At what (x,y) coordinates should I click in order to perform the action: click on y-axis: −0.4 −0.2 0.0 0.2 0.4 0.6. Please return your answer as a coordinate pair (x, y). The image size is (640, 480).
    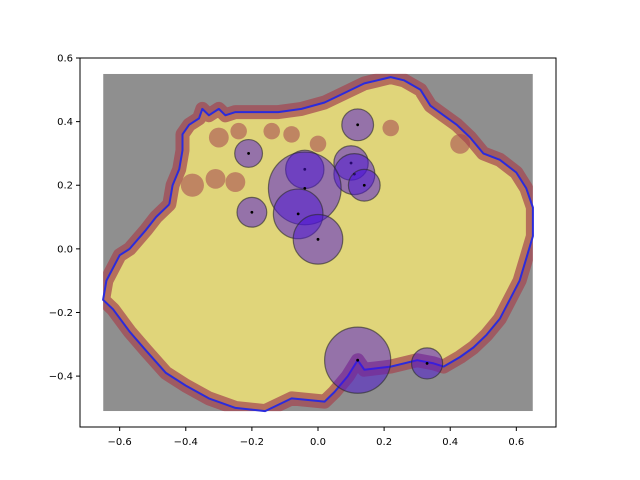
    Looking at the image, I should click on (64, 218).